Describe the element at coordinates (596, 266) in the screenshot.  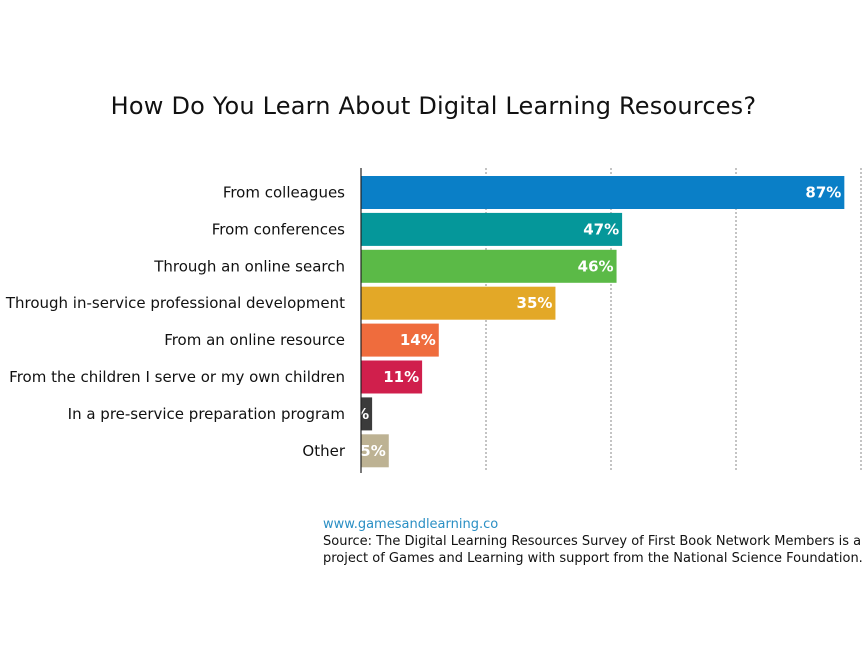
I see `value-label: 46%` at that location.